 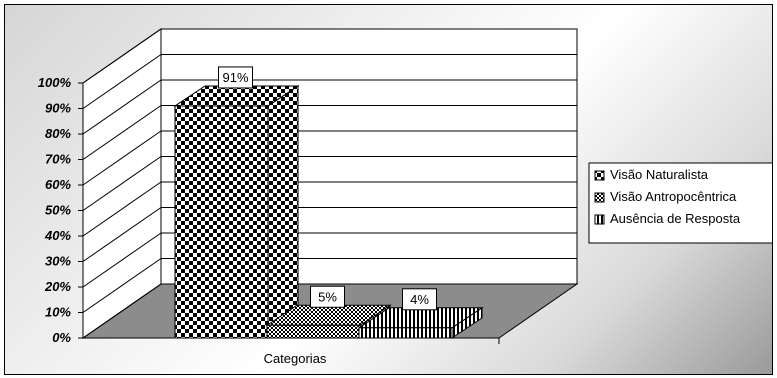 I want to click on legend-entry: Visão Naturalista, so click(x=659, y=174).